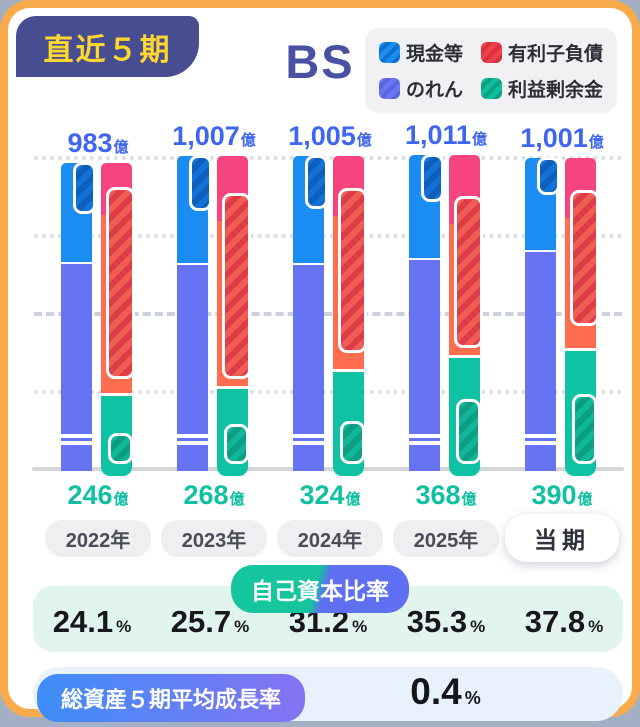 The height and width of the screenshot is (727, 640). Describe the element at coordinates (490, 70) in the screenshot. I see `legend: 現金等 有利子負債 のれん 利益剰余金` at that location.